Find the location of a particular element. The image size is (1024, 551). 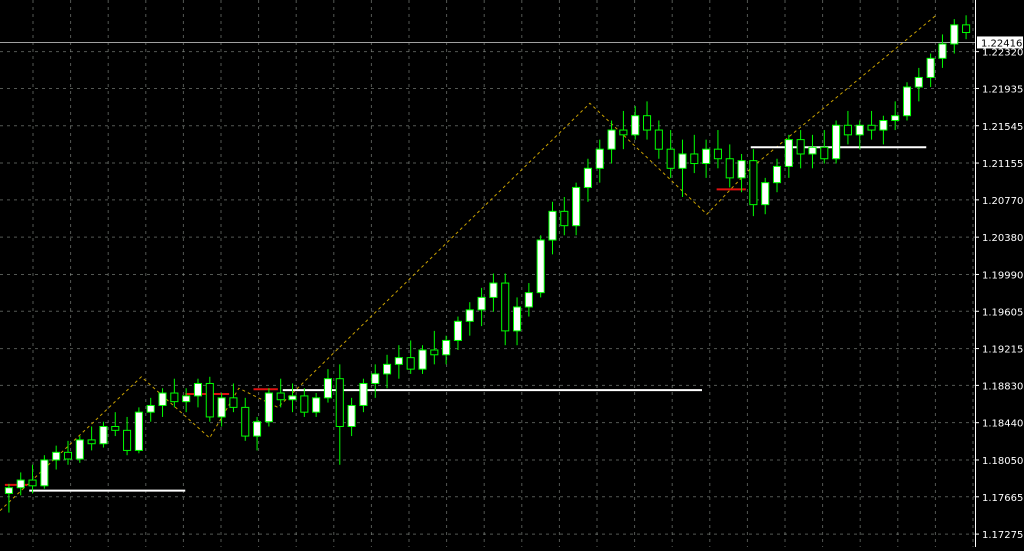

price-tick-label: 1.20380 is located at coordinates (1002, 238).